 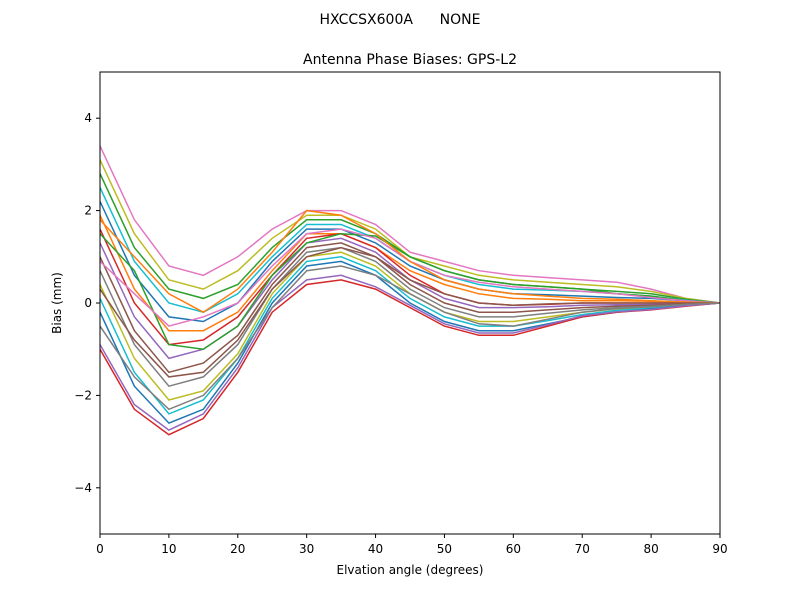 I want to click on y-axis: −4 −2 0 2 4, so click(x=87, y=303).